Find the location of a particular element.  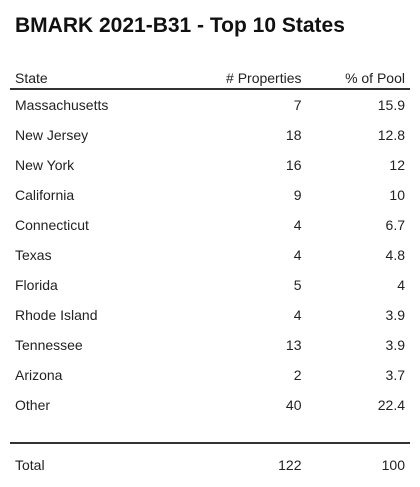

table-row: New Jersey 18 12.8 is located at coordinates (210, 135).